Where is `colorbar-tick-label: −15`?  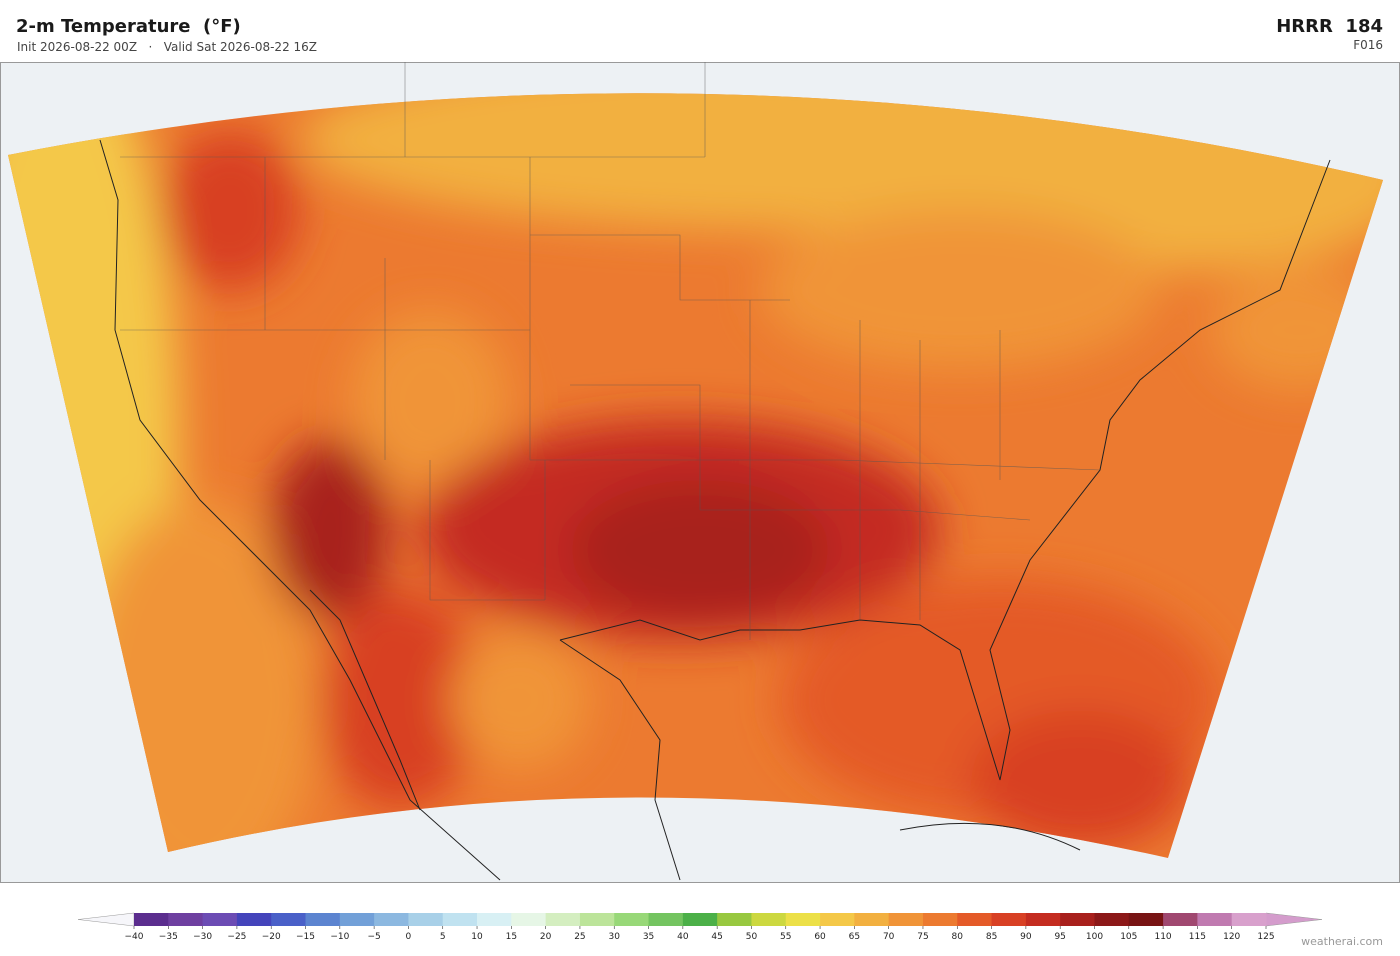
colorbar-tick-label: −15 is located at coordinates (305, 937).